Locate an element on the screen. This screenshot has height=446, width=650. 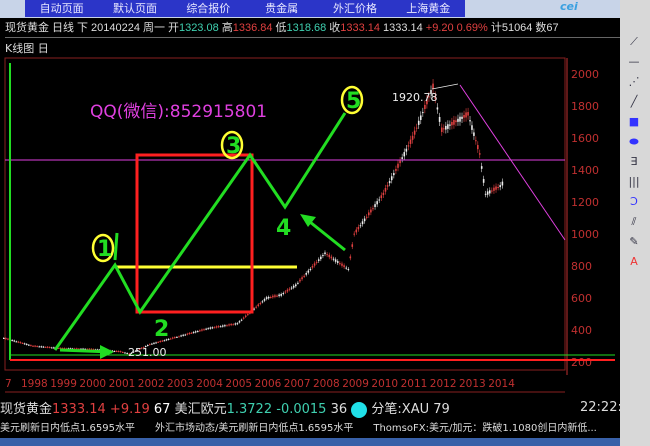
arrow-head-icon is located at coordinates (107, 352).